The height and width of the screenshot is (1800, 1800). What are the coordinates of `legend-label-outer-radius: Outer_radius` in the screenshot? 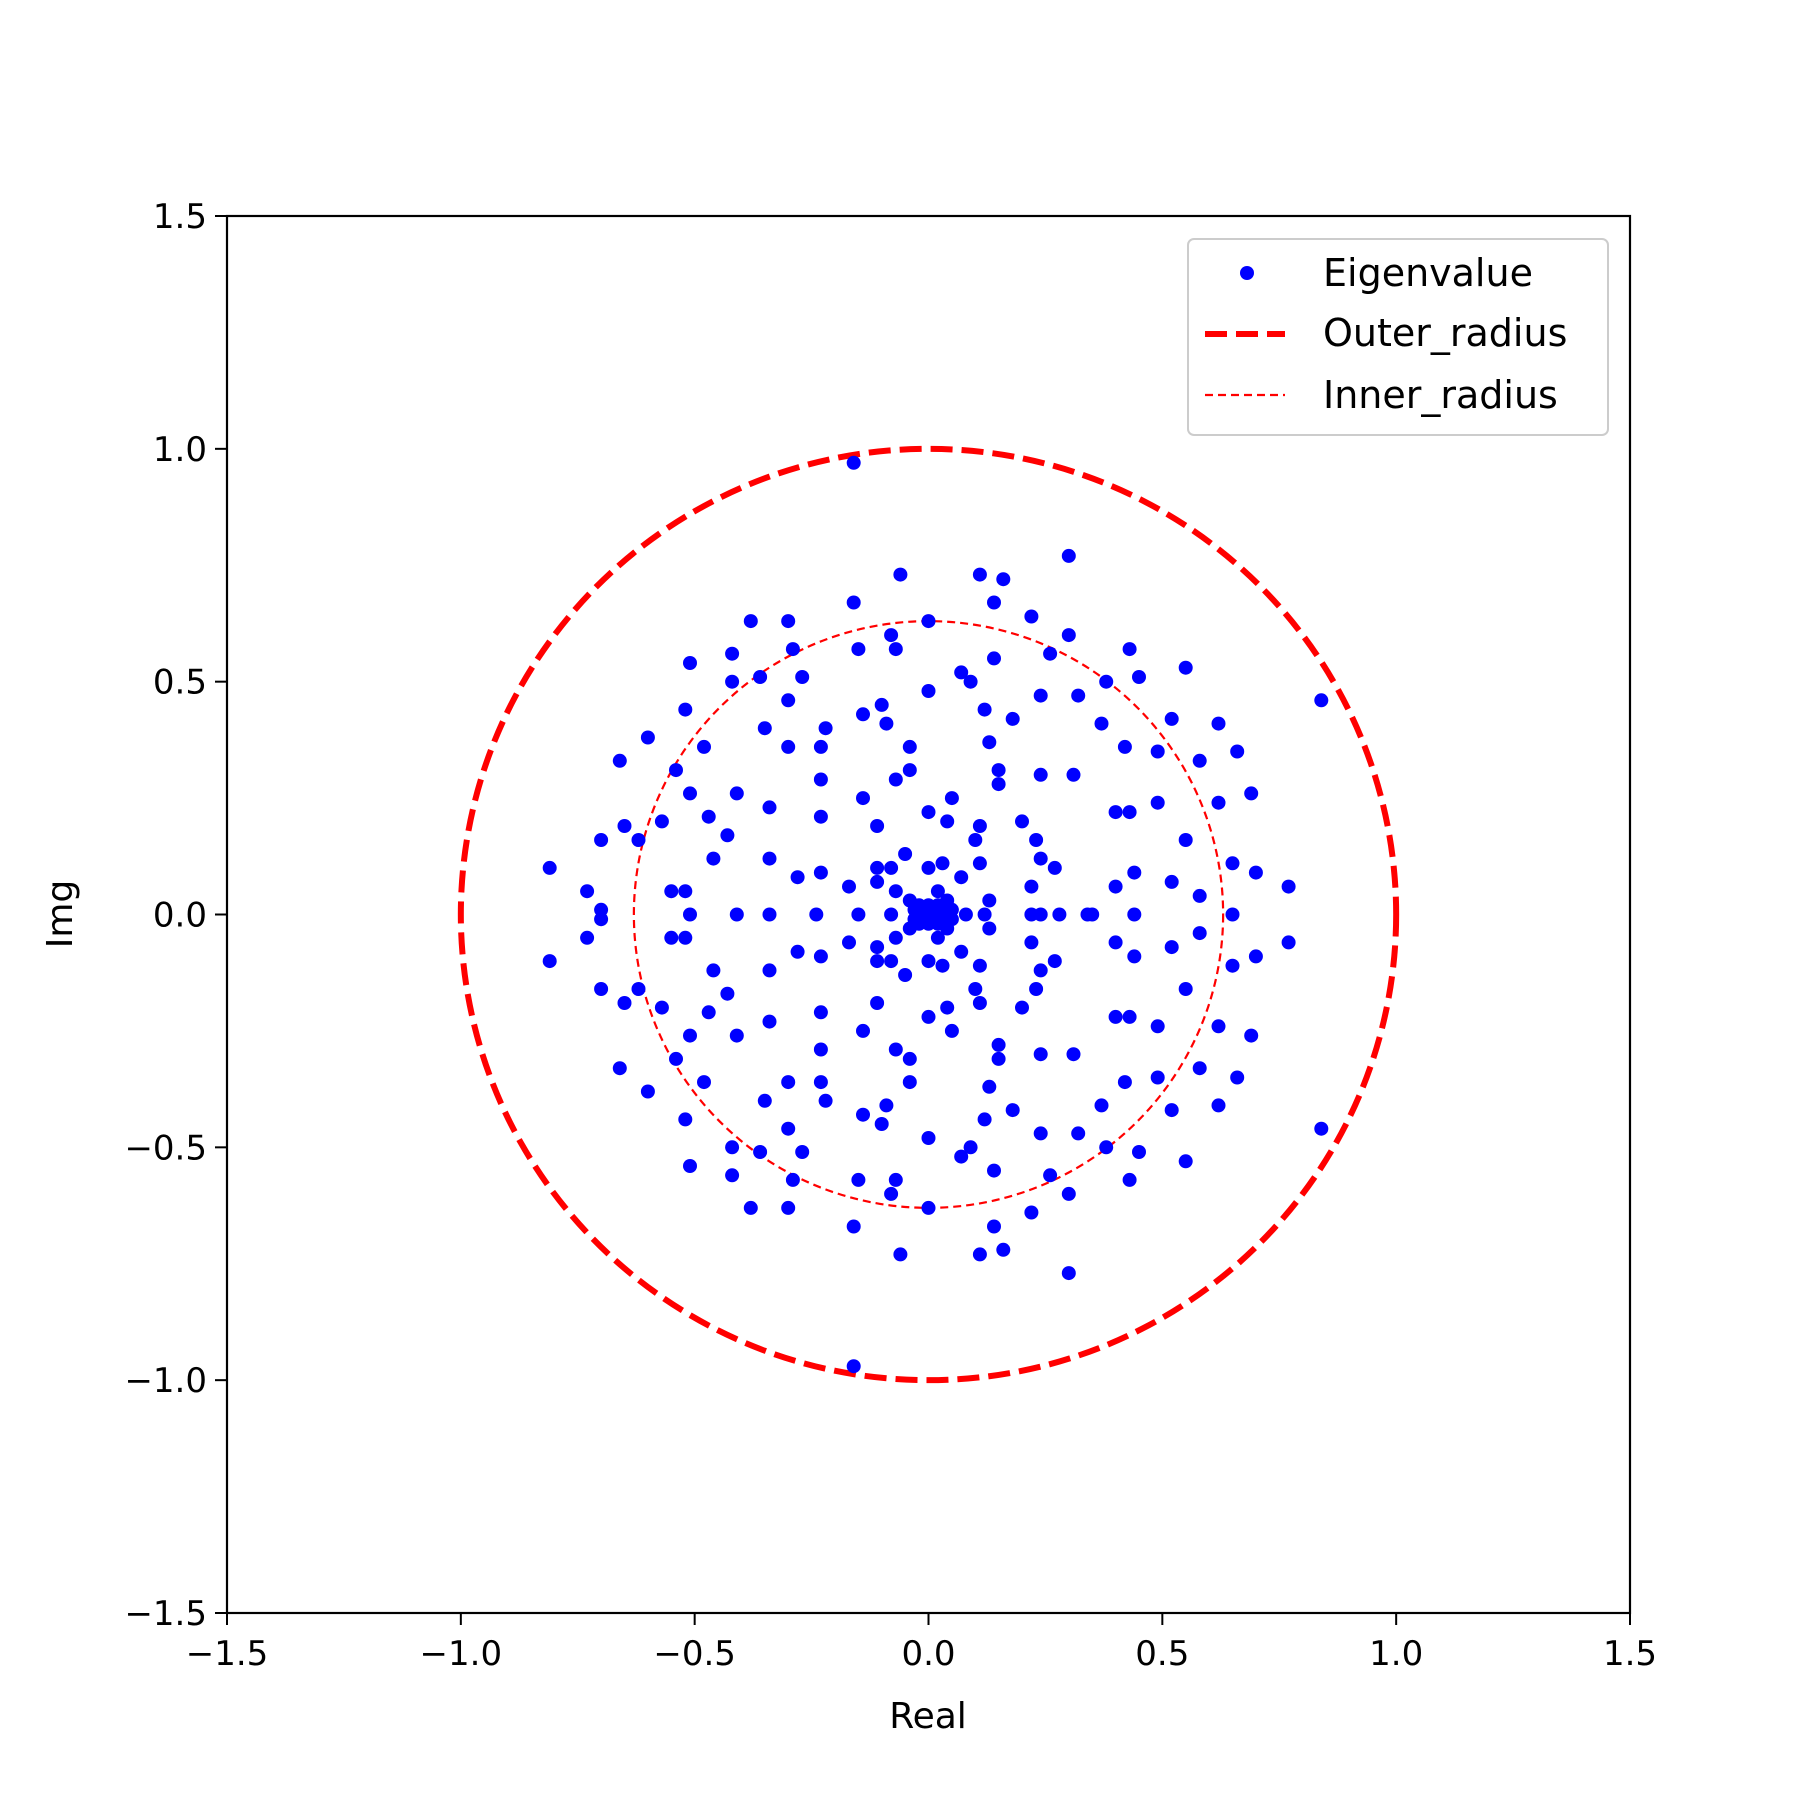 It's located at (1445, 333).